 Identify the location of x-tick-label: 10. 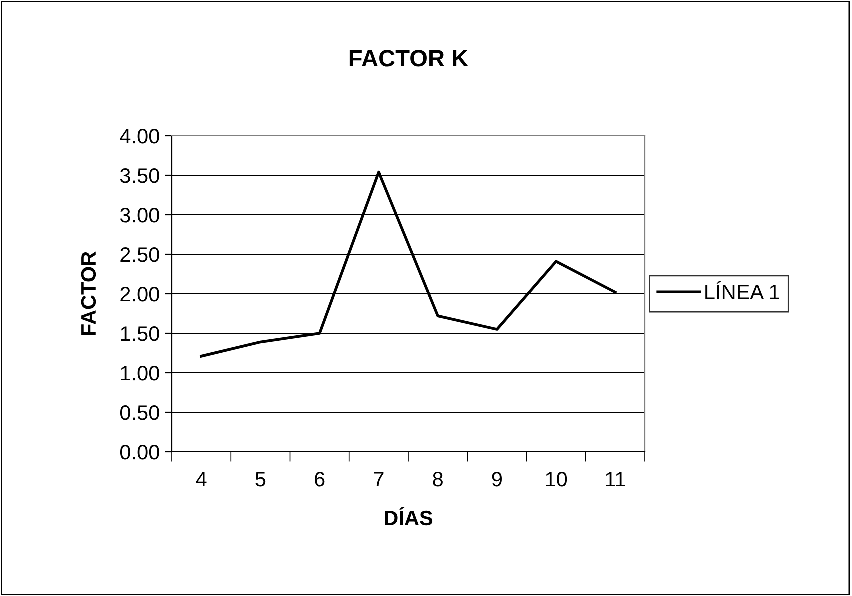
(557, 479).